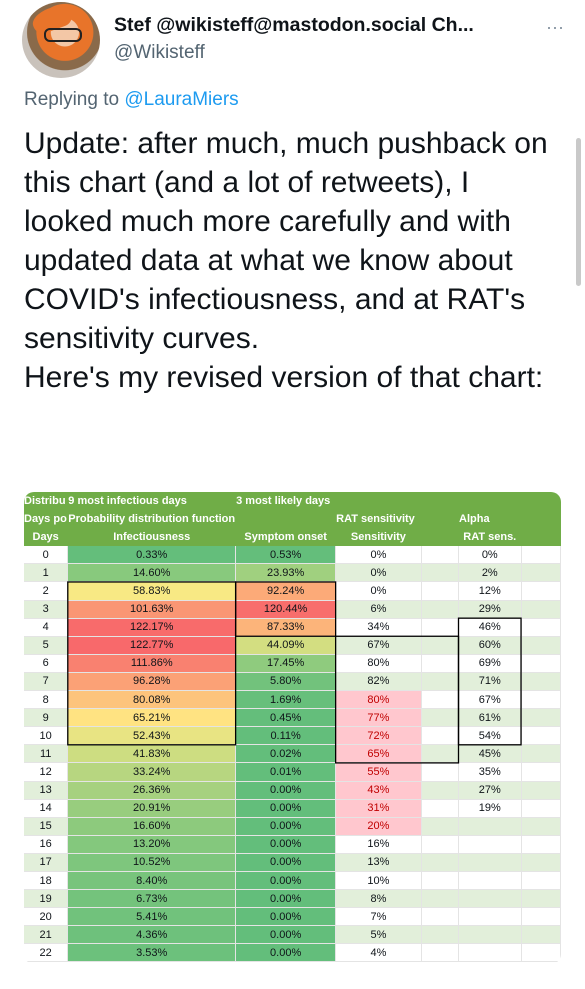  I want to click on header-cell: 3 most likely days, so click(286, 501).